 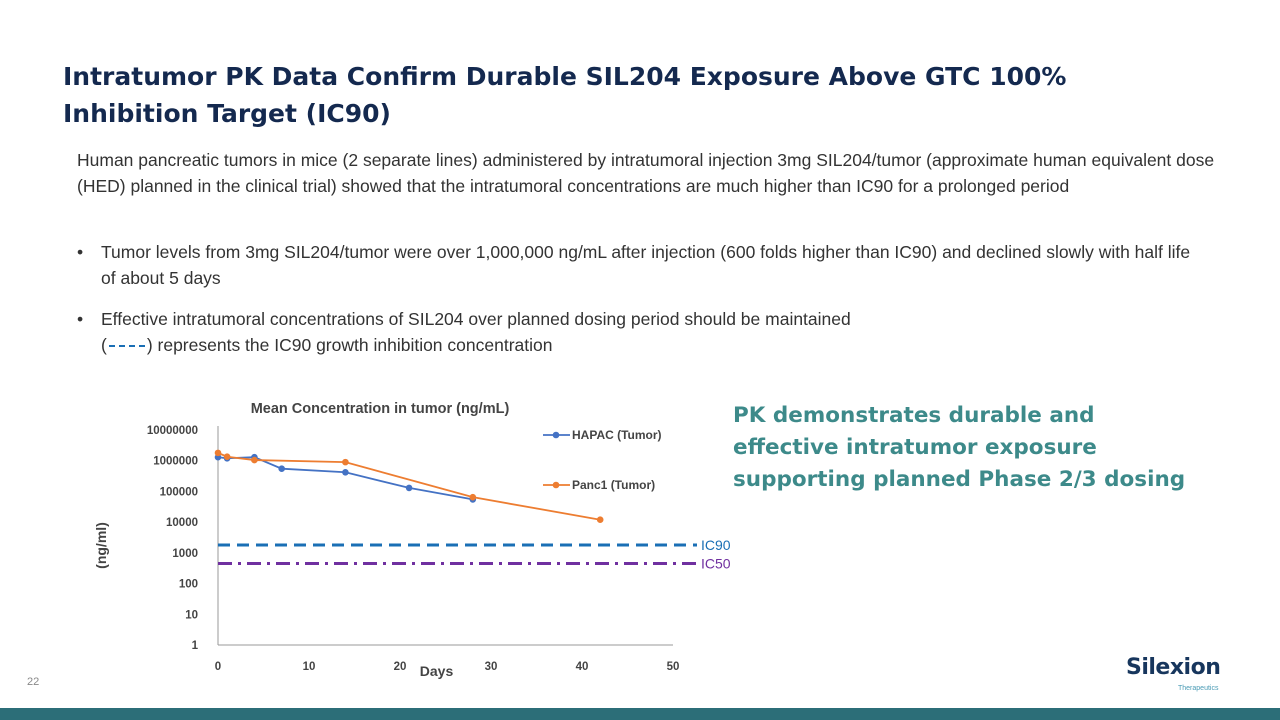 What do you see at coordinates (640, 714) in the screenshot?
I see `footer-bar` at bounding box center [640, 714].